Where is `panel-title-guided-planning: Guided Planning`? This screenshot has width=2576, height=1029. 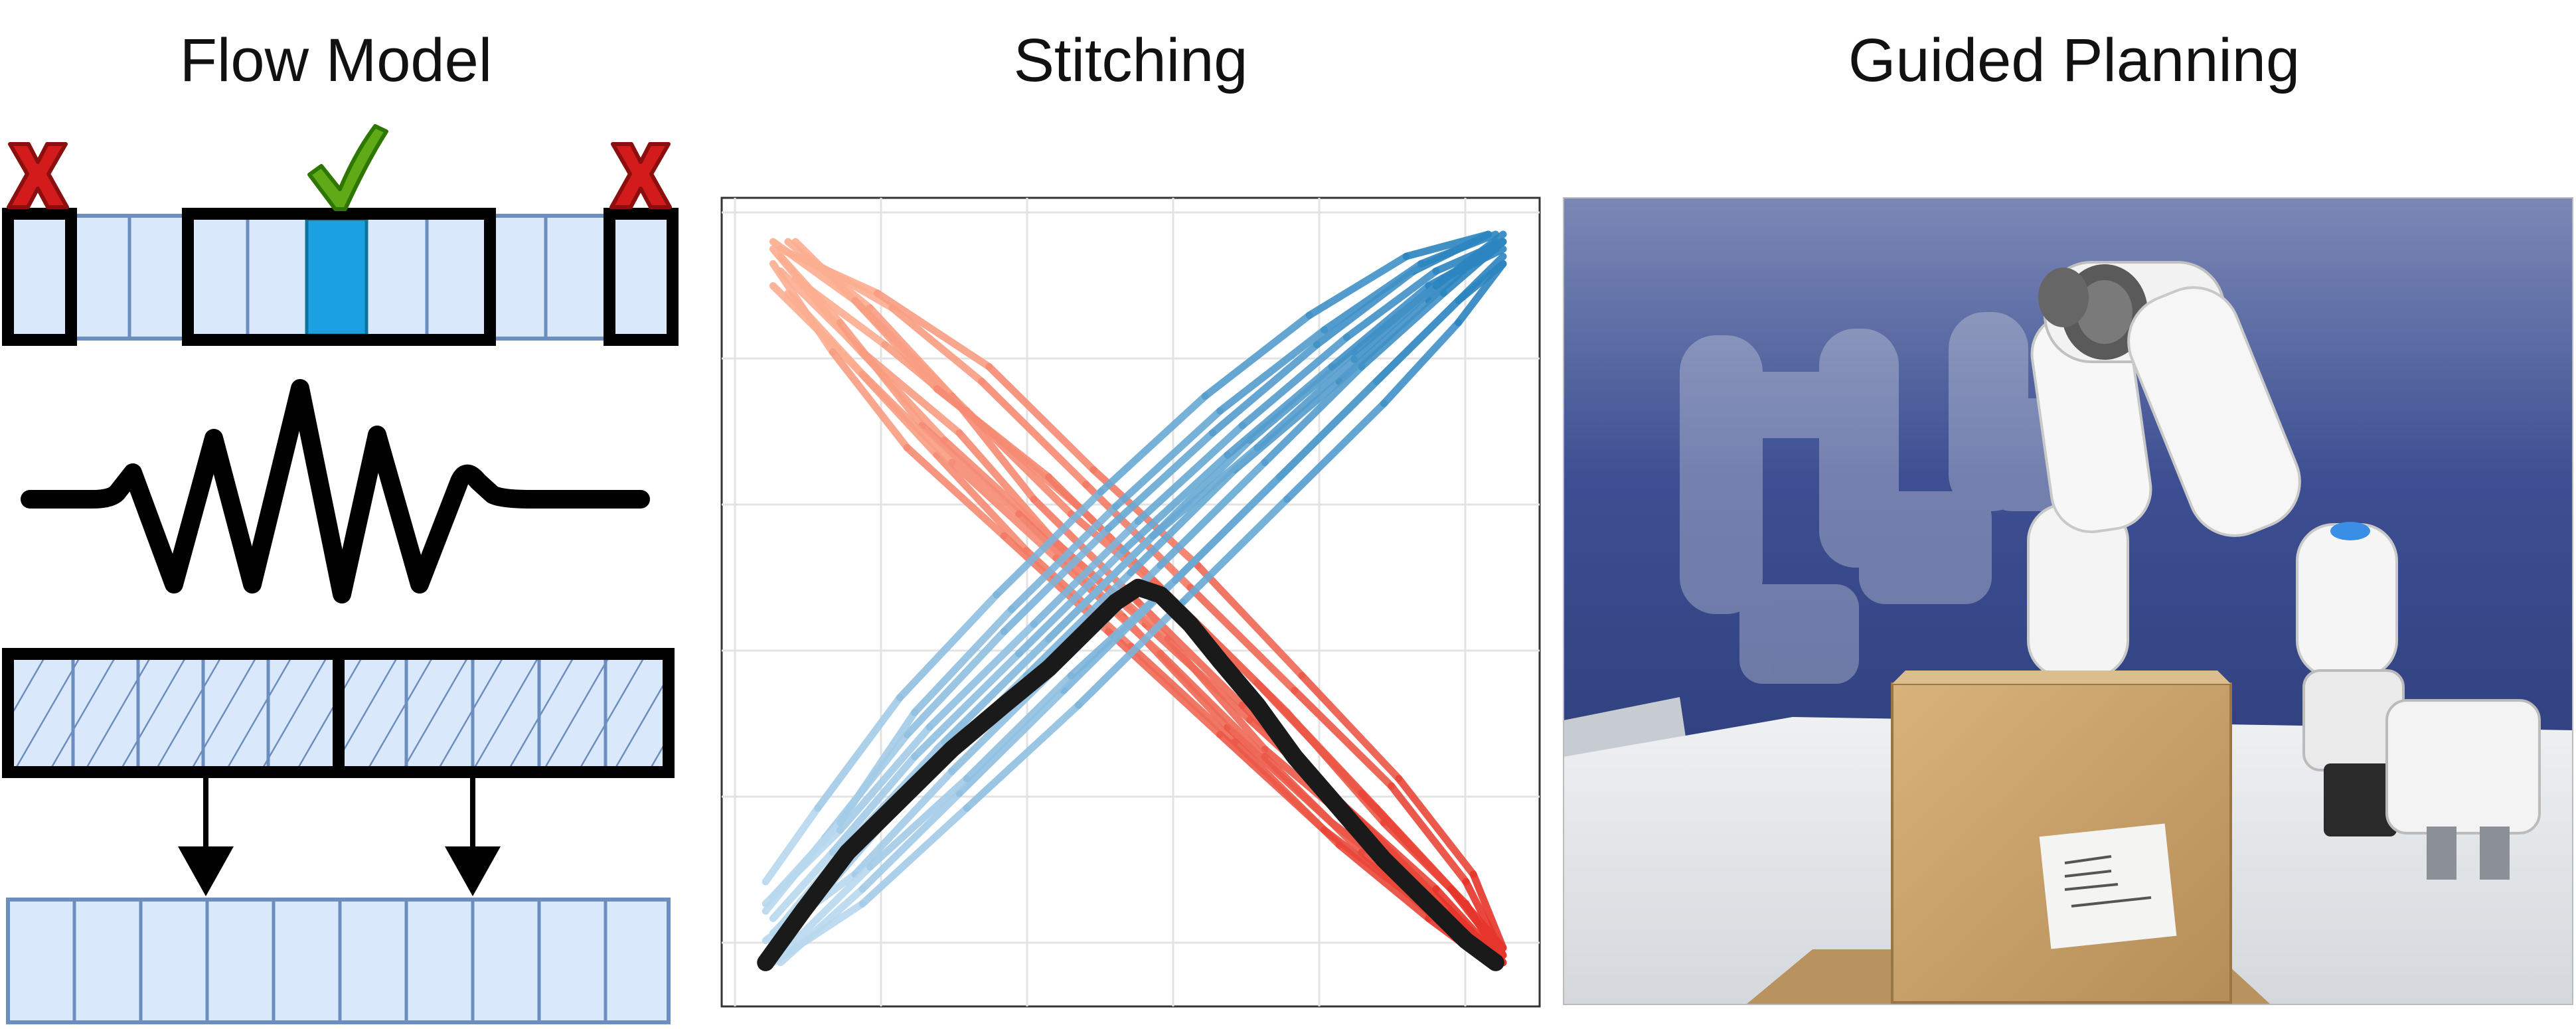
panel-title-guided-planning: Guided Planning is located at coordinates (2074, 60).